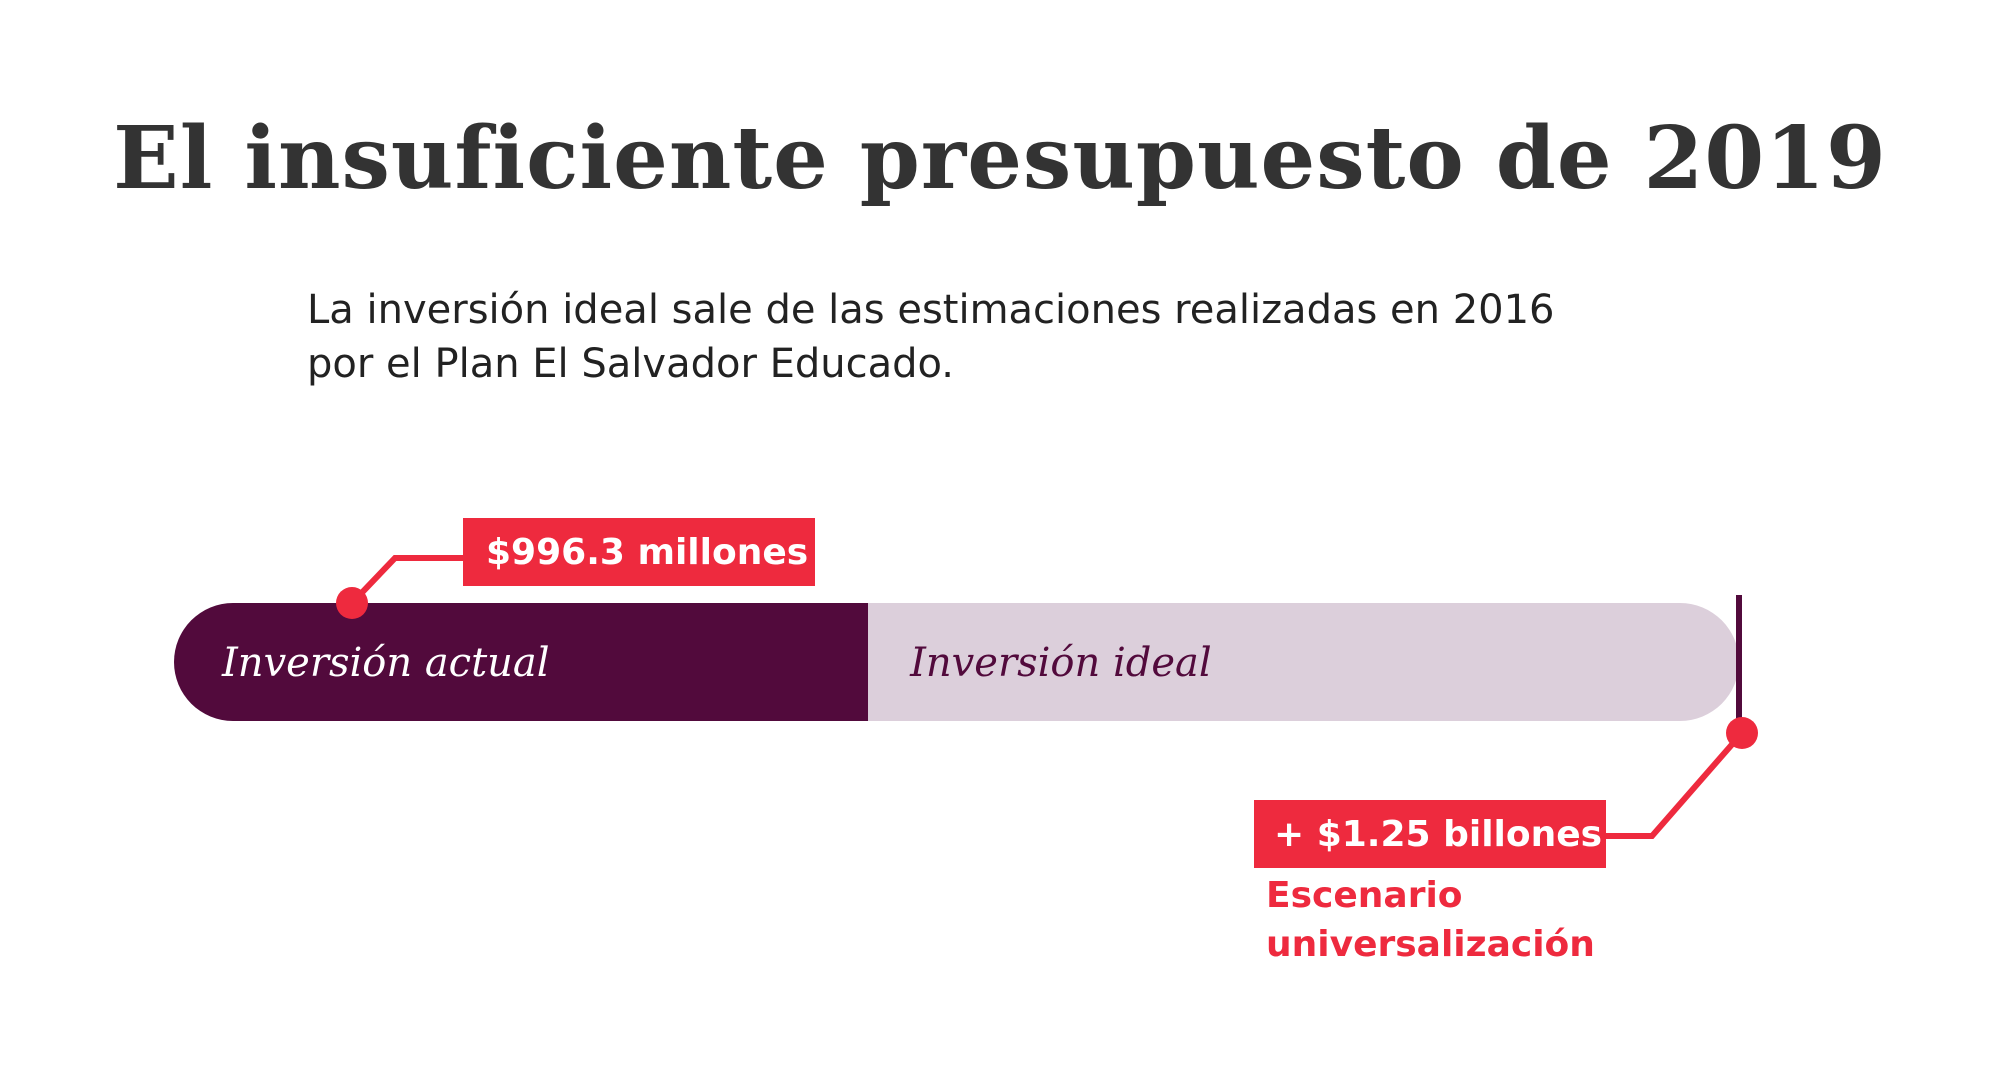 The image size is (2000, 1074). What do you see at coordinates (1742, 733) in the screenshot?
I see `callout-dot-ideal` at bounding box center [1742, 733].